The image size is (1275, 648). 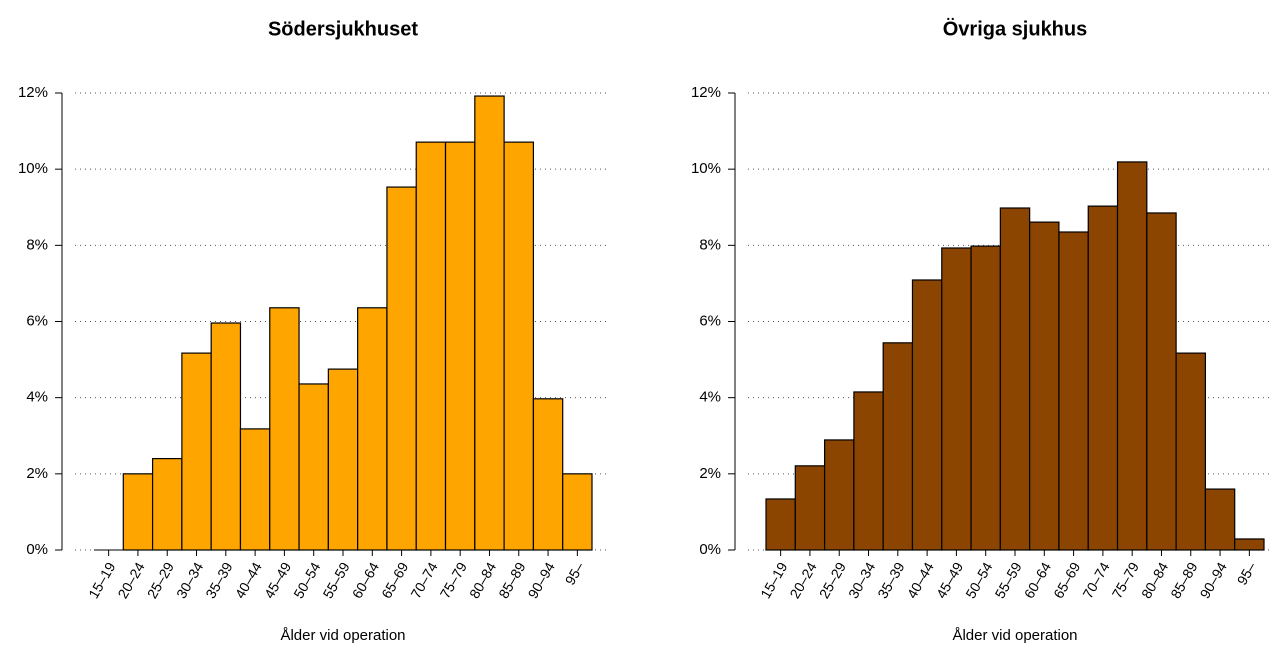 What do you see at coordinates (1015, 28) in the screenshot?
I see `chart-title: Övriga sjukhus` at bounding box center [1015, 28].